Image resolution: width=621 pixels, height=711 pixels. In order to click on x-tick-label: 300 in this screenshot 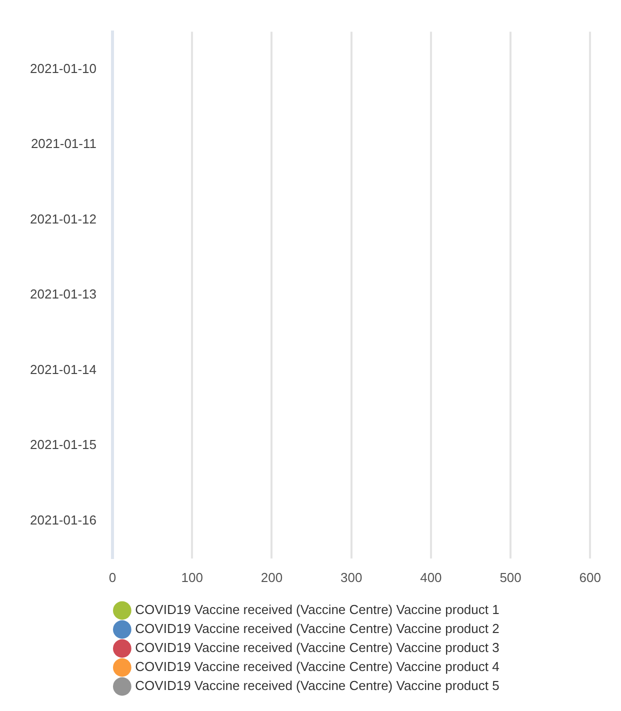, I will do `click(351, 577)`.